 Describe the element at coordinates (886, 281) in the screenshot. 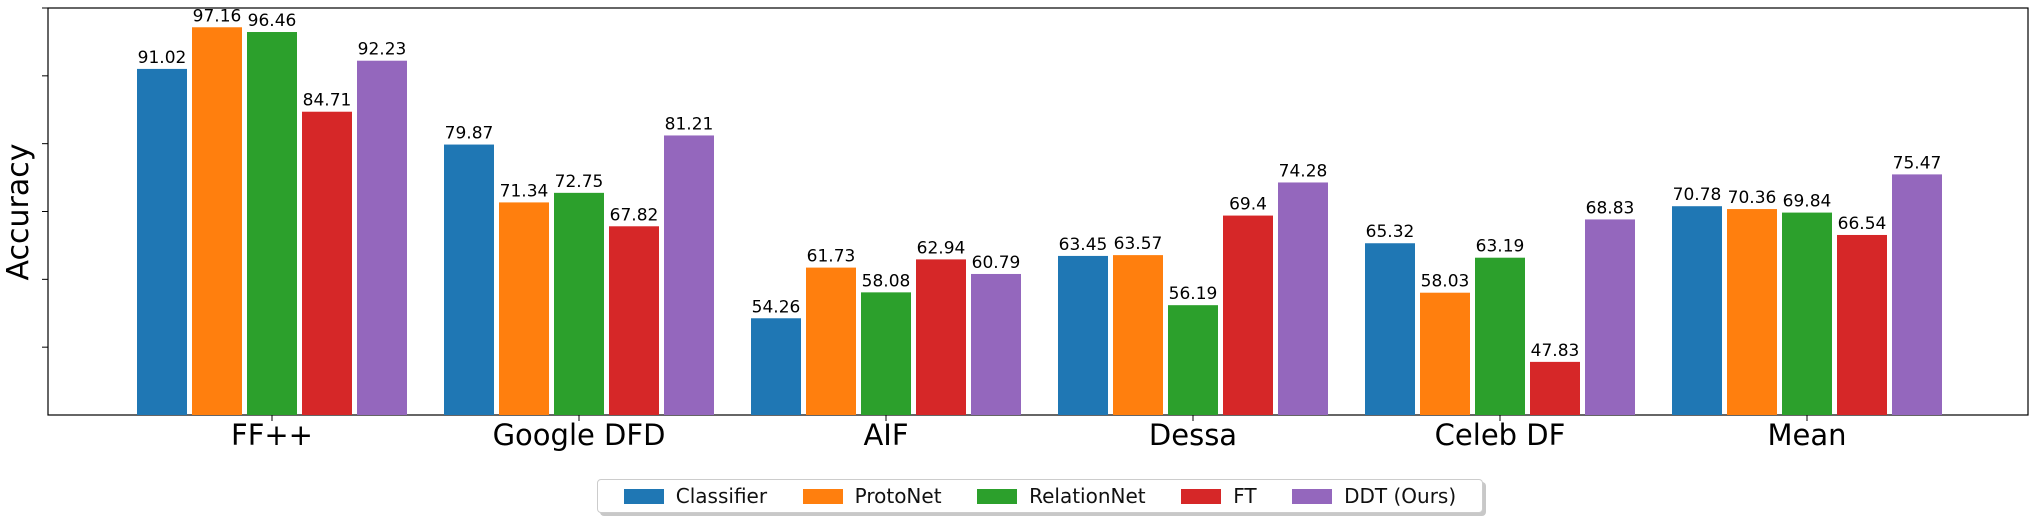

I see `data-label: 58.08` at that location.